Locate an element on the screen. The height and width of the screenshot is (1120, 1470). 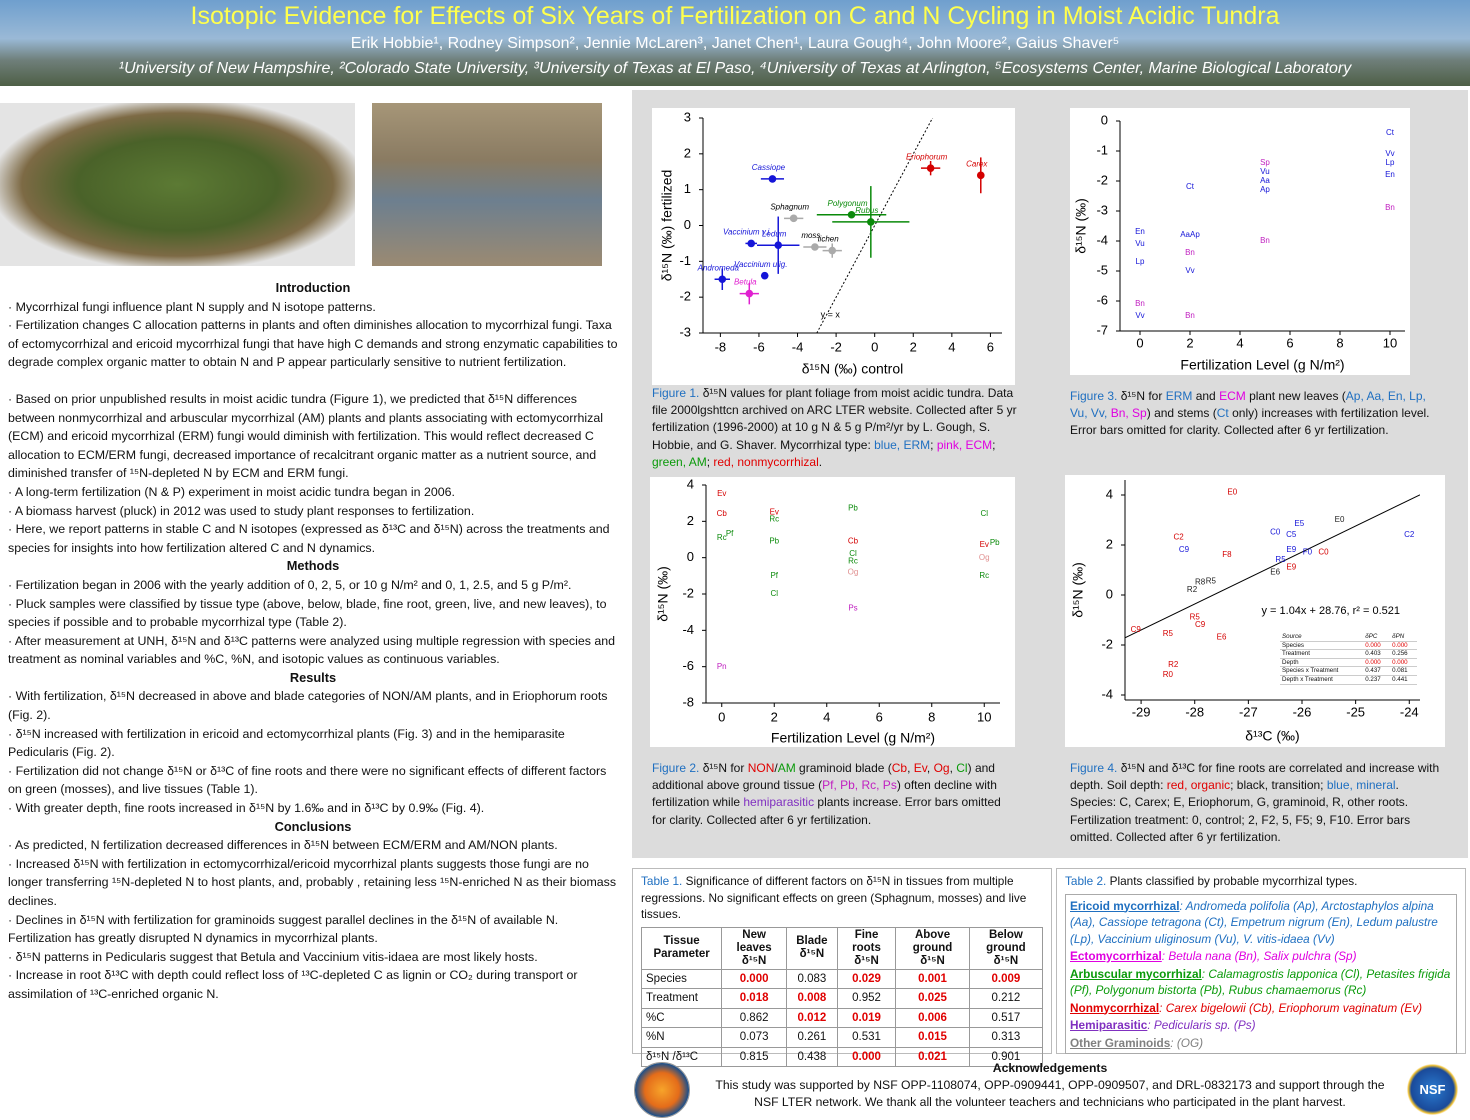
x-axis-label: Fertilization Level (g N/m²) is located at coordinates (1262, 365).